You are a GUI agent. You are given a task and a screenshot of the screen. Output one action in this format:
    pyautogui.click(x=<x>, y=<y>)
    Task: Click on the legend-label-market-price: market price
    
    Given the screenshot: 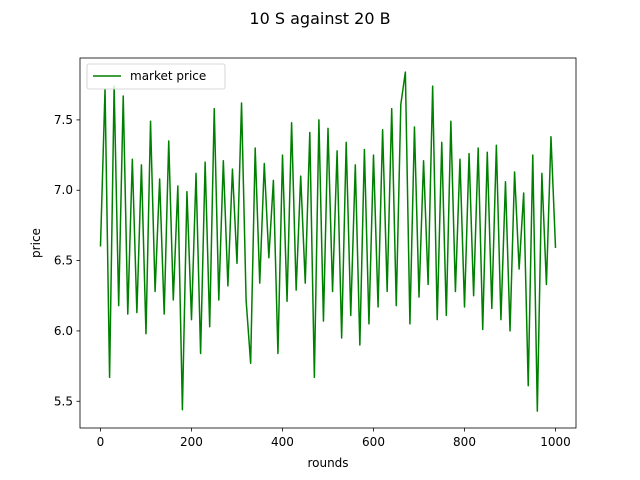 What is the action you would take?
    pyautogui.click(x=168, y=76)
    